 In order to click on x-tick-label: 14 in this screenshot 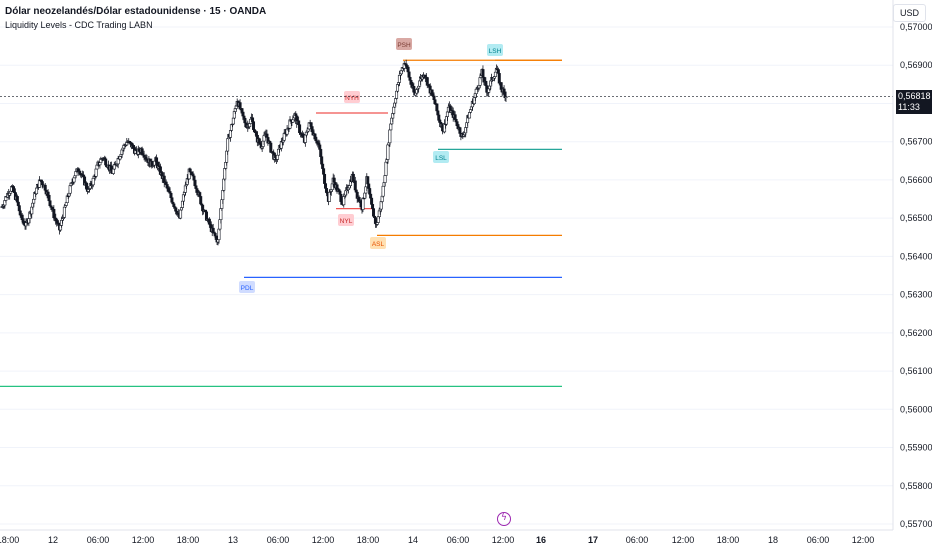, I will do `click(413, 540)`.